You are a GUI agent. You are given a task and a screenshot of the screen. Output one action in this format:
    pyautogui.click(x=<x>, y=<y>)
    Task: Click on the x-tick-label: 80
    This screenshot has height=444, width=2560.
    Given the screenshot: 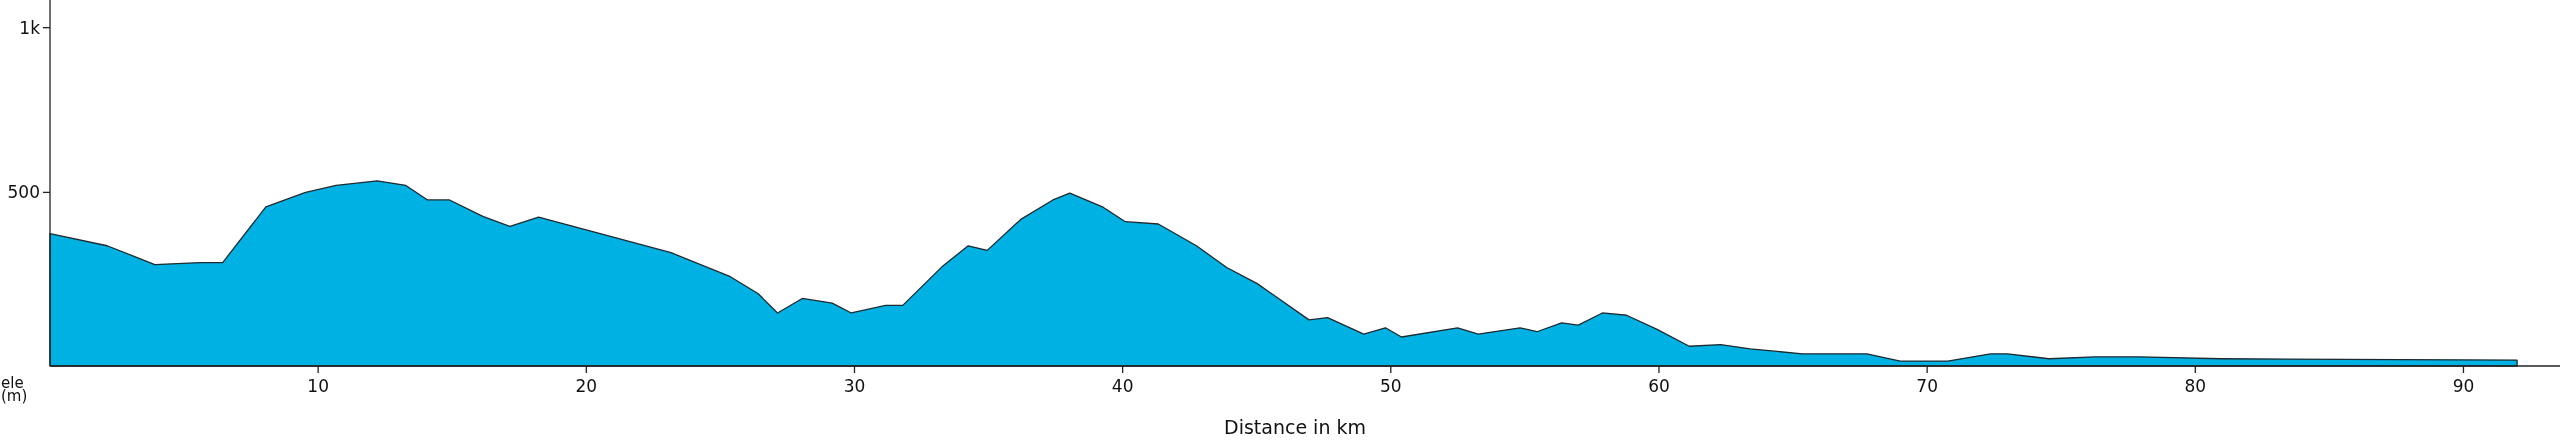 What is the action you would take?
    pyautogui.click(x=2195, y=386)
    